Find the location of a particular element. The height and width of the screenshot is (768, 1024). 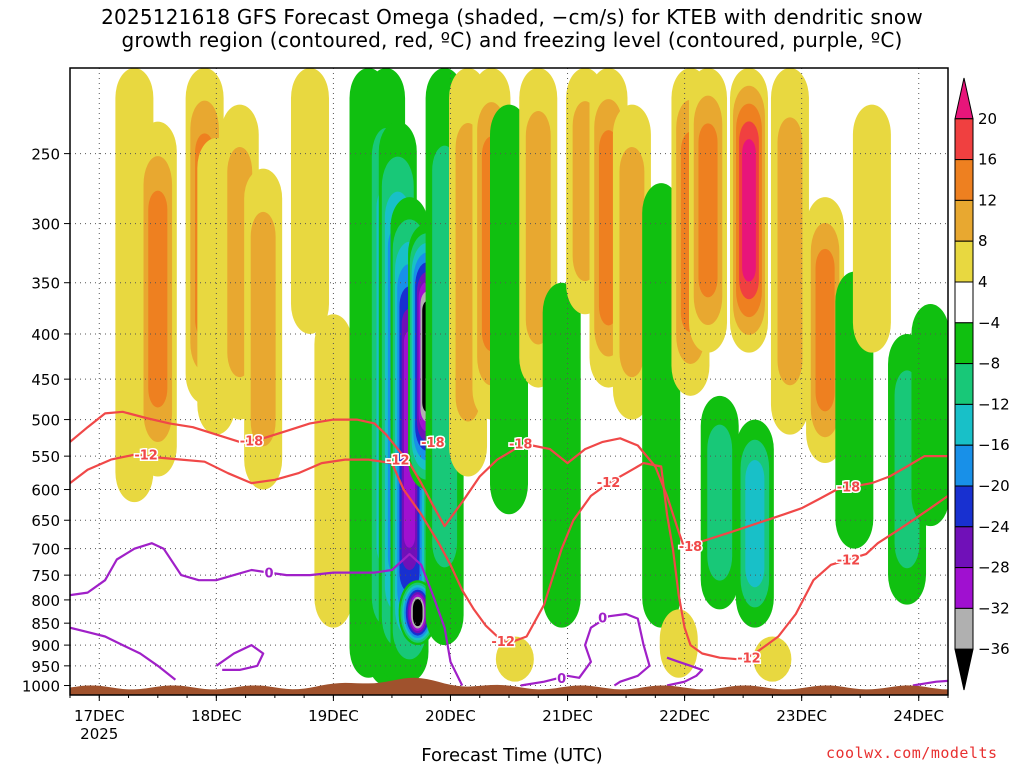

y-tick-label: 900 is located at coordinates (45, 646).